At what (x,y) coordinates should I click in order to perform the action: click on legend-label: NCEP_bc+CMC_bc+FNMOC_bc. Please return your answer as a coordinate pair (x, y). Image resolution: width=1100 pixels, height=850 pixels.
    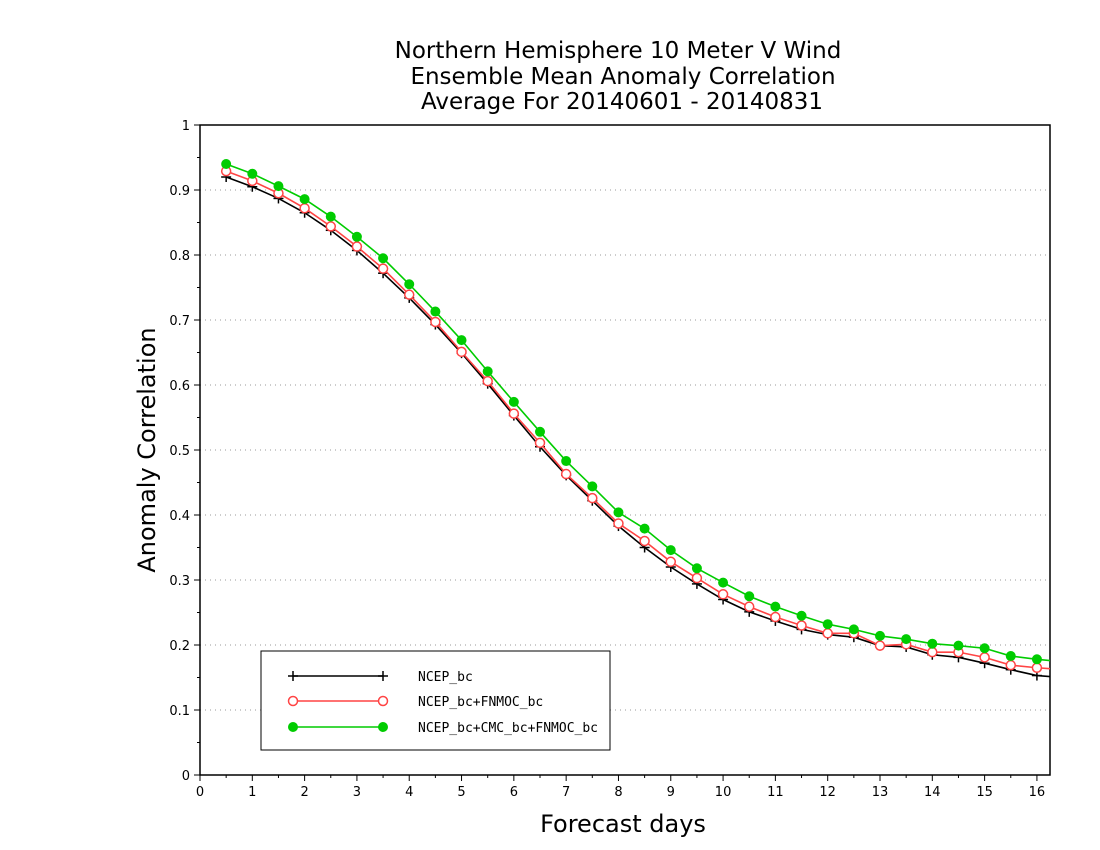
    Looking at the image, I should click on (508, 728).